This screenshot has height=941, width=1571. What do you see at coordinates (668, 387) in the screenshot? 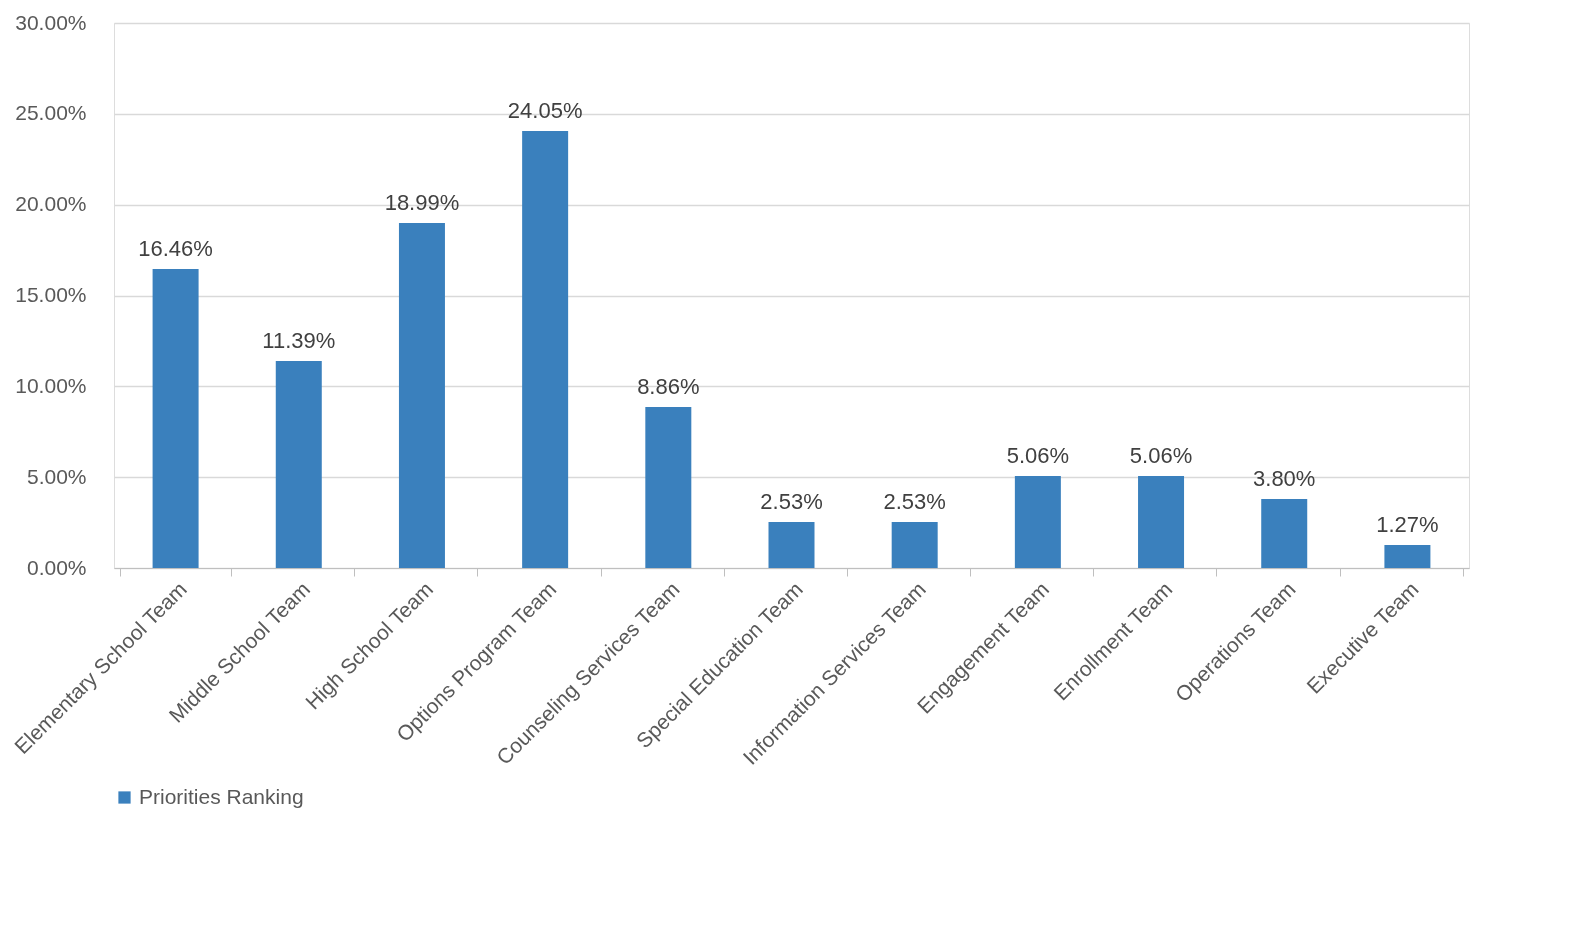
I see `data-label: 8.86%` at bounding box center [668, 387].